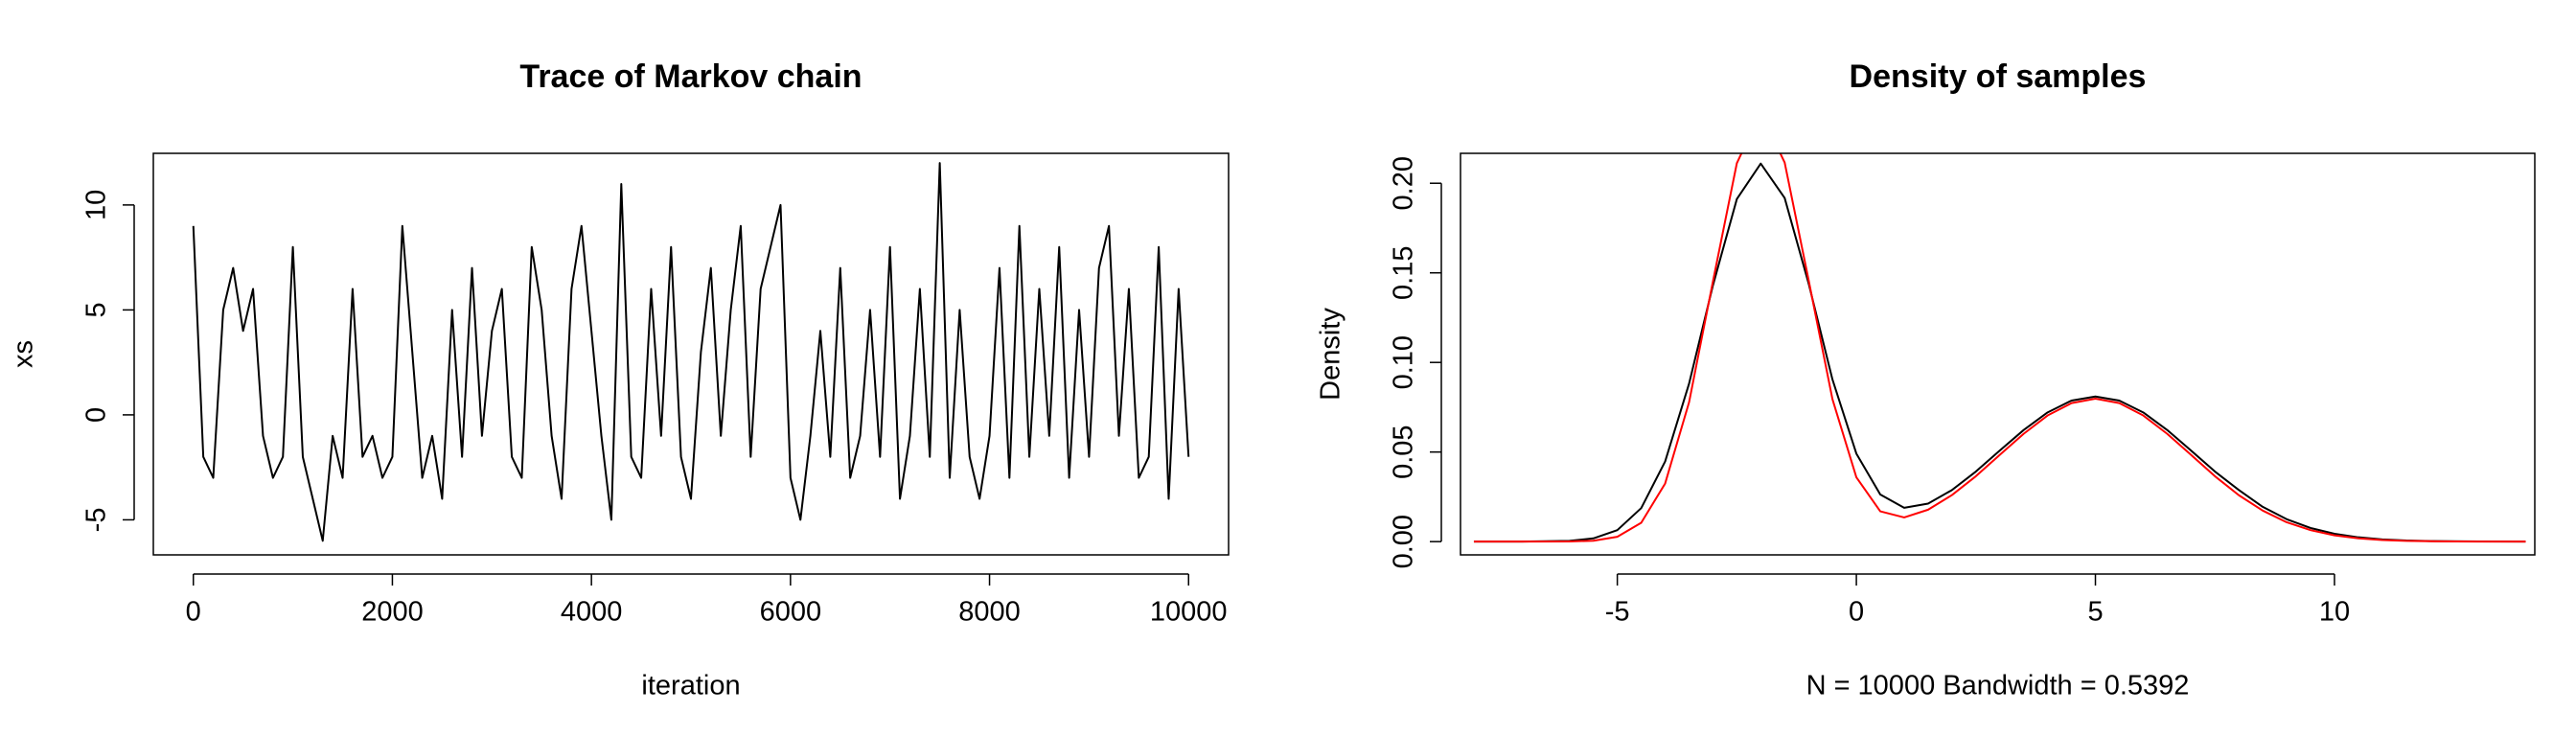 Image resolution: width=2576 pixels, height=736 pixels. I want to click on y-axis-label: Density, so click(1331, 354).